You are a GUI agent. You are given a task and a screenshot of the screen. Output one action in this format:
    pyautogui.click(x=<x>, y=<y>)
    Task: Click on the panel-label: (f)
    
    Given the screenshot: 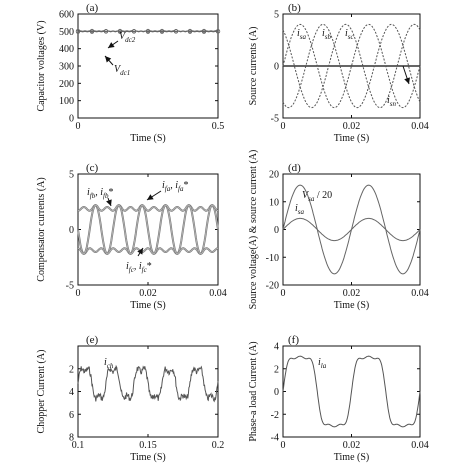 What is the action you would take?
    pyautogui.click(x=293, y=340)
    